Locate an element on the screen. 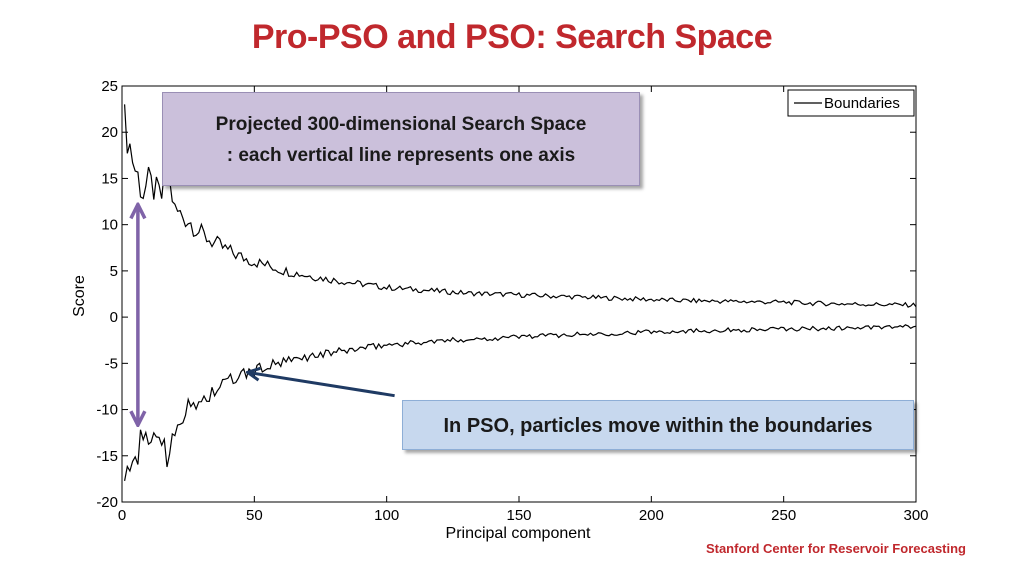 The width and height of the screenshot is (1024, 576). search-space-callout-line2: : each vertical line represents one axis is located at coordinates (401, 155).